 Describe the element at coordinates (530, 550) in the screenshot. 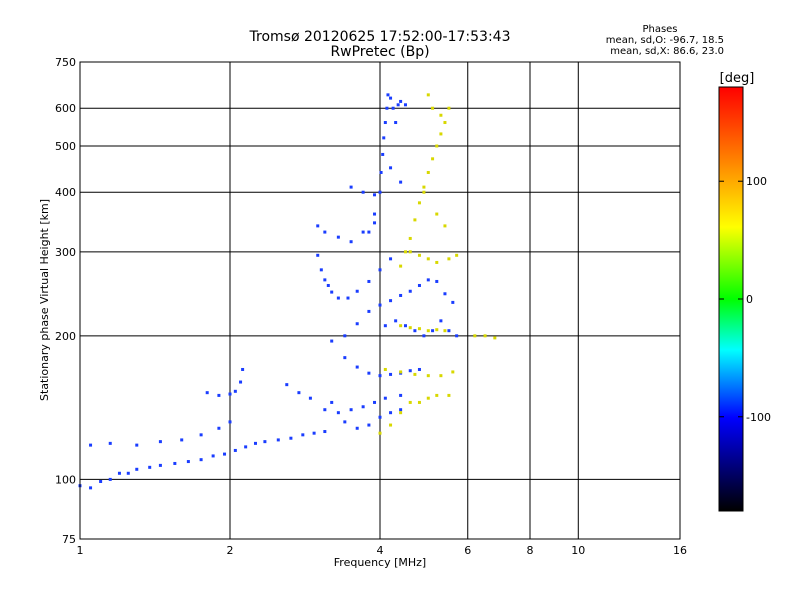

I see `x-tick-label: 8` at that location.